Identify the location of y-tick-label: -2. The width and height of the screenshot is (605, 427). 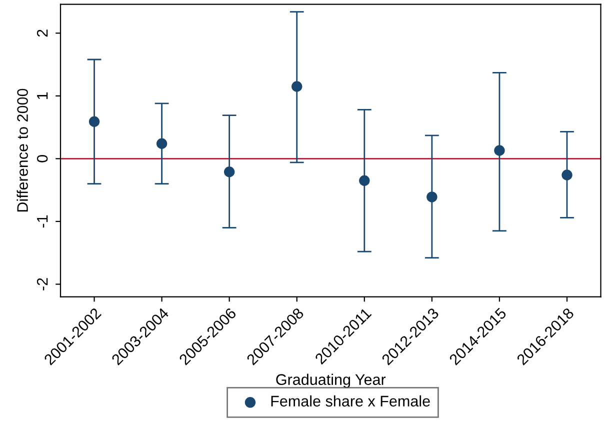
(42, 284).